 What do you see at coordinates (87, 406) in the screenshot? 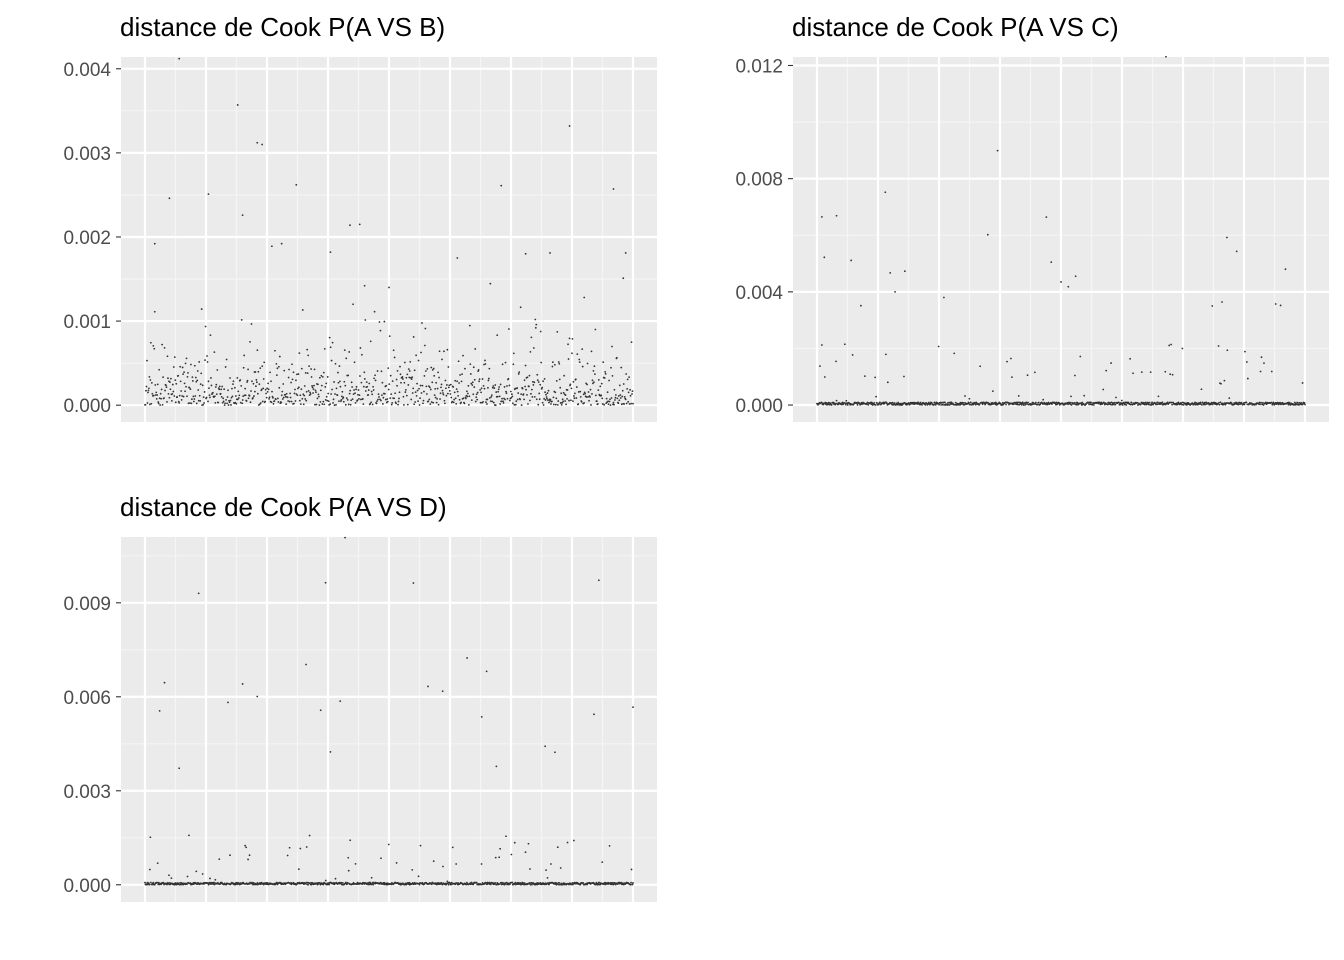
I see `y-tick-label: 0.000` at bounding box center [87, 406].